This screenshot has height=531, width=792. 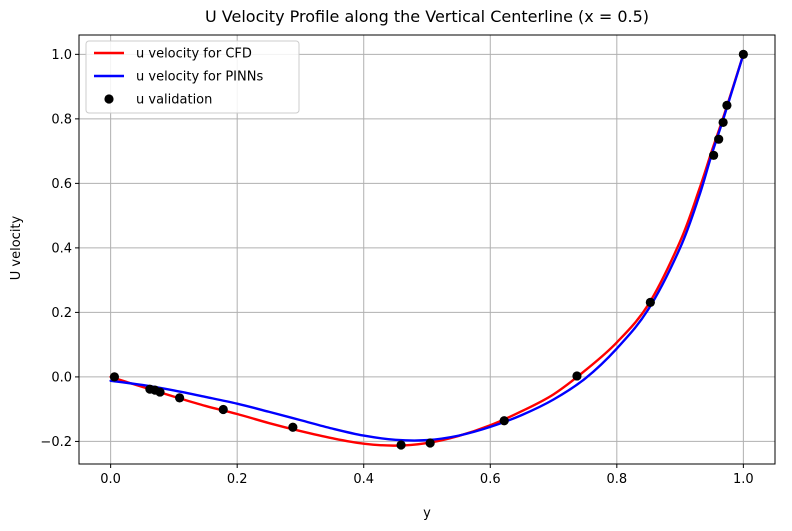 I want to click on x-tick-label: 0.0, so click(x=110, y=479).